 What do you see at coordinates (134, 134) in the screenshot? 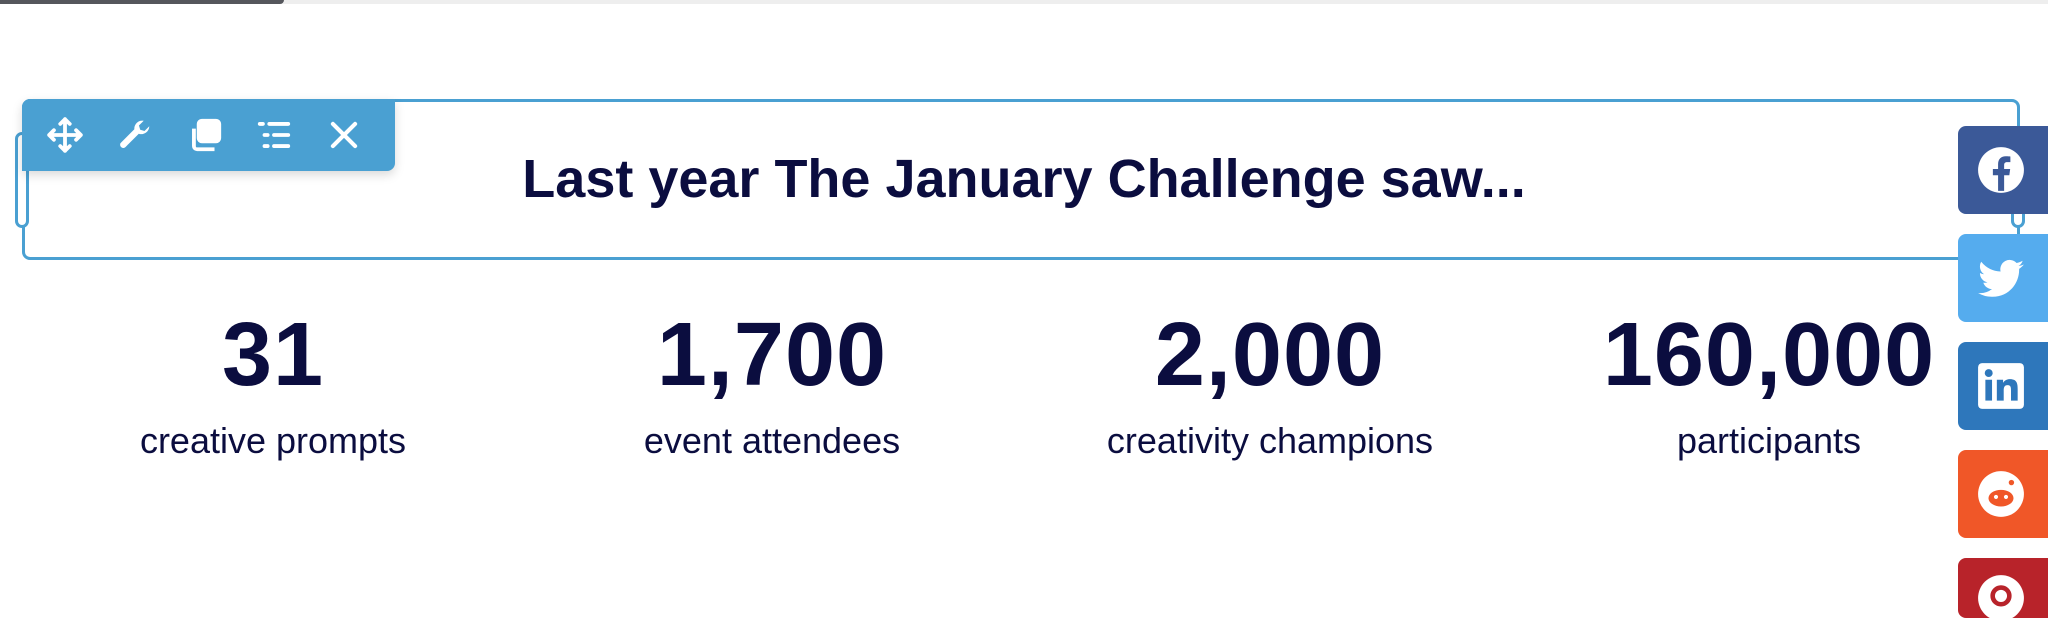
I see `wrench-icon` at bounding box center [134, 134].